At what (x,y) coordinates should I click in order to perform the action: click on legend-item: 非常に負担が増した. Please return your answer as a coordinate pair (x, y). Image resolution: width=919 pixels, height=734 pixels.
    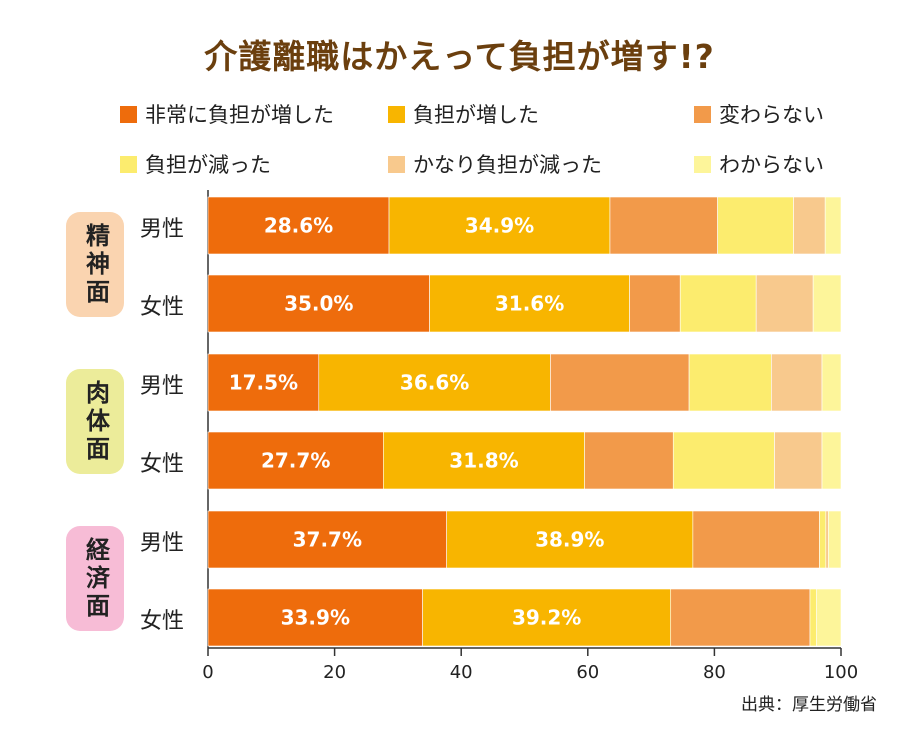
    Looking at the image, I should click on (227, 114).